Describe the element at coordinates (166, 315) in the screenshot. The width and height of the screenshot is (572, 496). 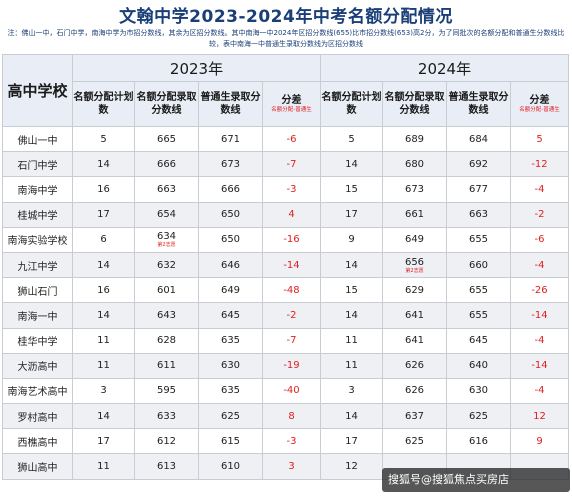
I see `cell-quota-score-2023: 643` at that location.